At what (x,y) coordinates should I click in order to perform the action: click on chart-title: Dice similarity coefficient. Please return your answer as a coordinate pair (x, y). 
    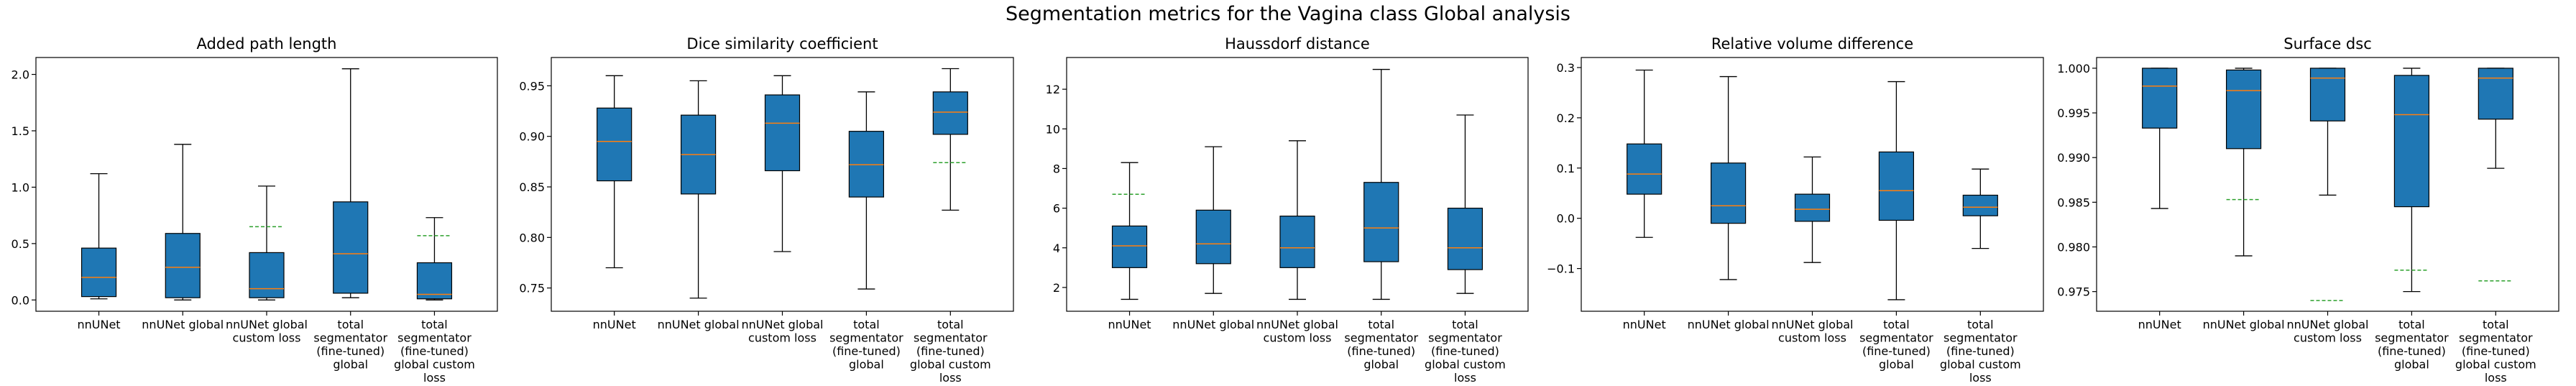
    Looking at the image, I should click on (782, 43).